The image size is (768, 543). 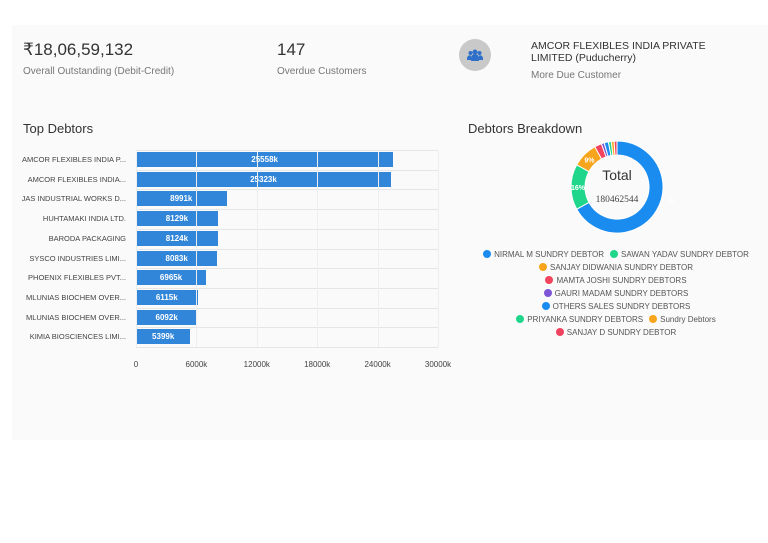 What do you see at coordinates (688, 319) in the screenshot?
I see `legend-label: Sundry Debtors` at bounding box center [688, 319].